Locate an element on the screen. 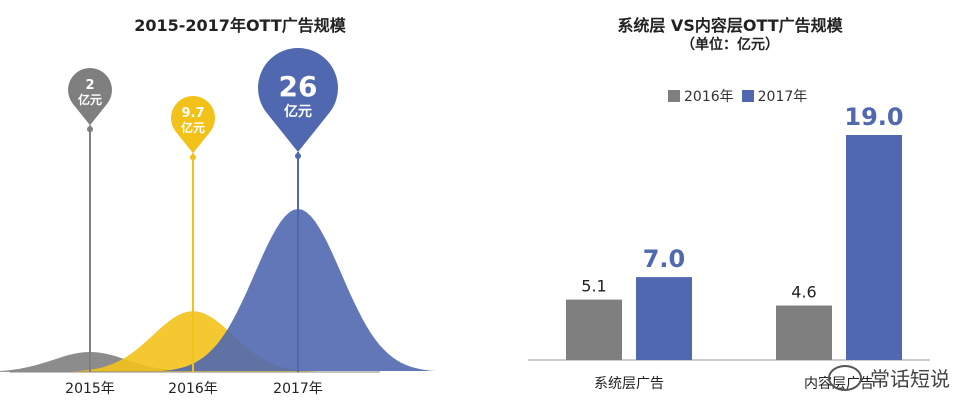 The width and height of the screenshot is (978, 404). data-label-0-1: 4.6 is located at coordinates (803, 292).